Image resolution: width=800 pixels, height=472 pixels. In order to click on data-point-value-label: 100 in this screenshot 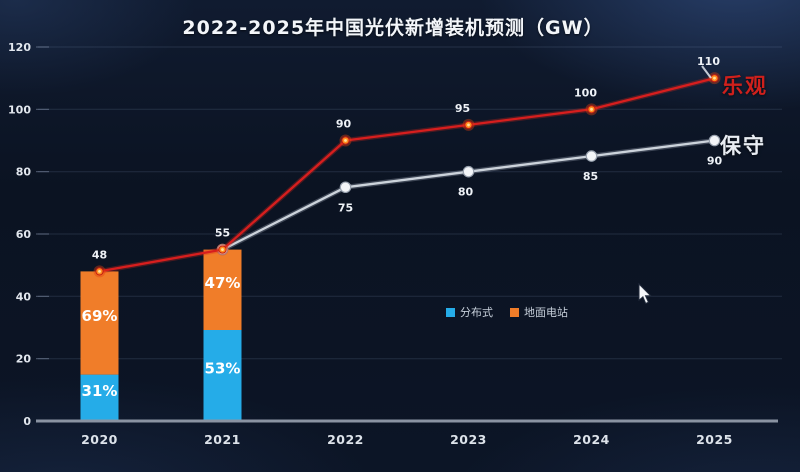, I will do `click(585, 92)`.